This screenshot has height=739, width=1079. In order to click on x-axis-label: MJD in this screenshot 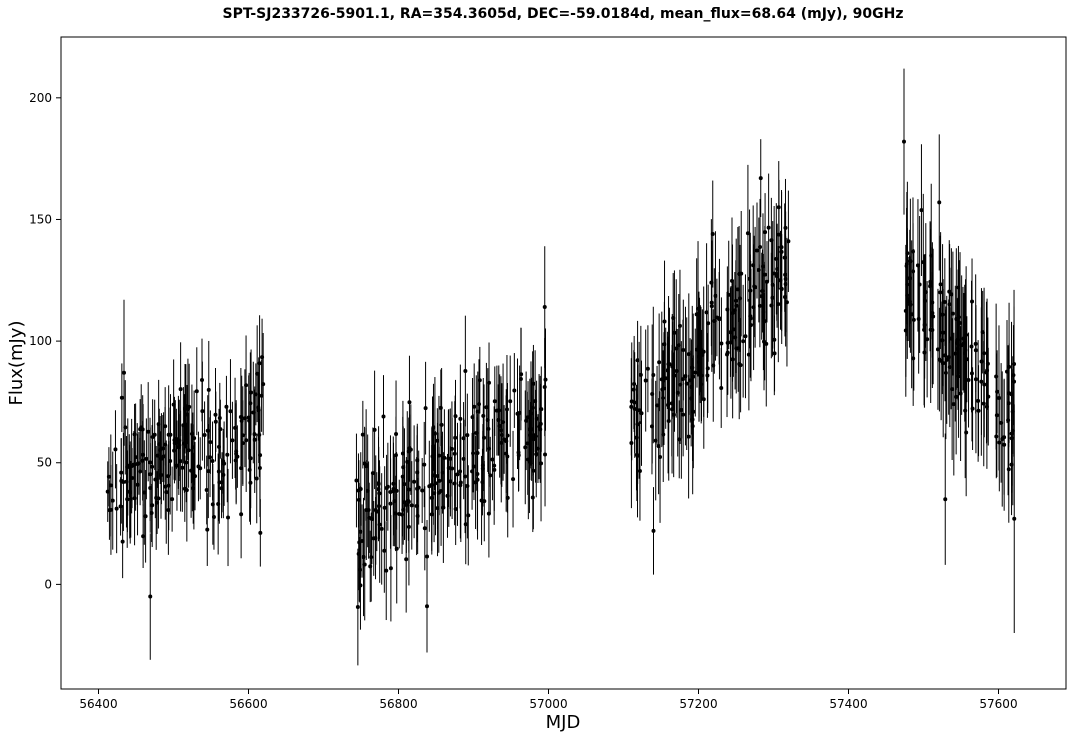, I will do `click(563, 722)`.